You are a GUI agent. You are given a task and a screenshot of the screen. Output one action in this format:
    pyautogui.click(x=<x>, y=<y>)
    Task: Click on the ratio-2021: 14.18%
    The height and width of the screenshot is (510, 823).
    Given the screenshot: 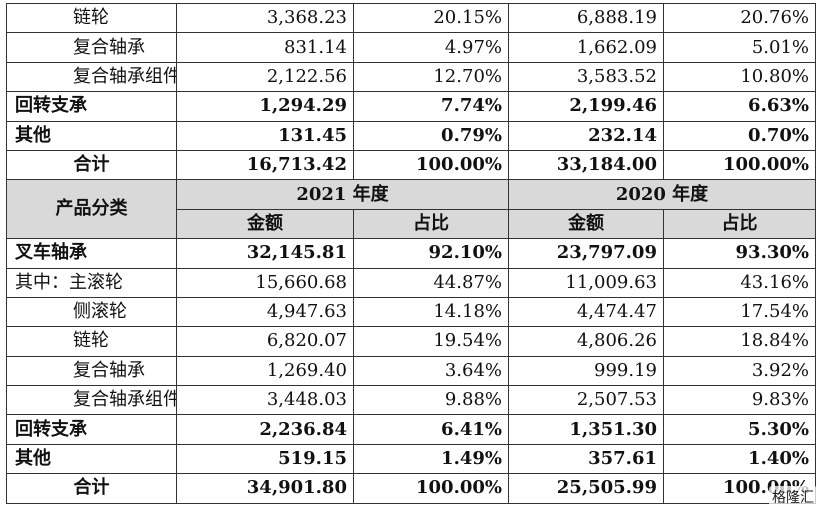 What is the action you would take?
    pyautogui.click(x=431, y=312)
    